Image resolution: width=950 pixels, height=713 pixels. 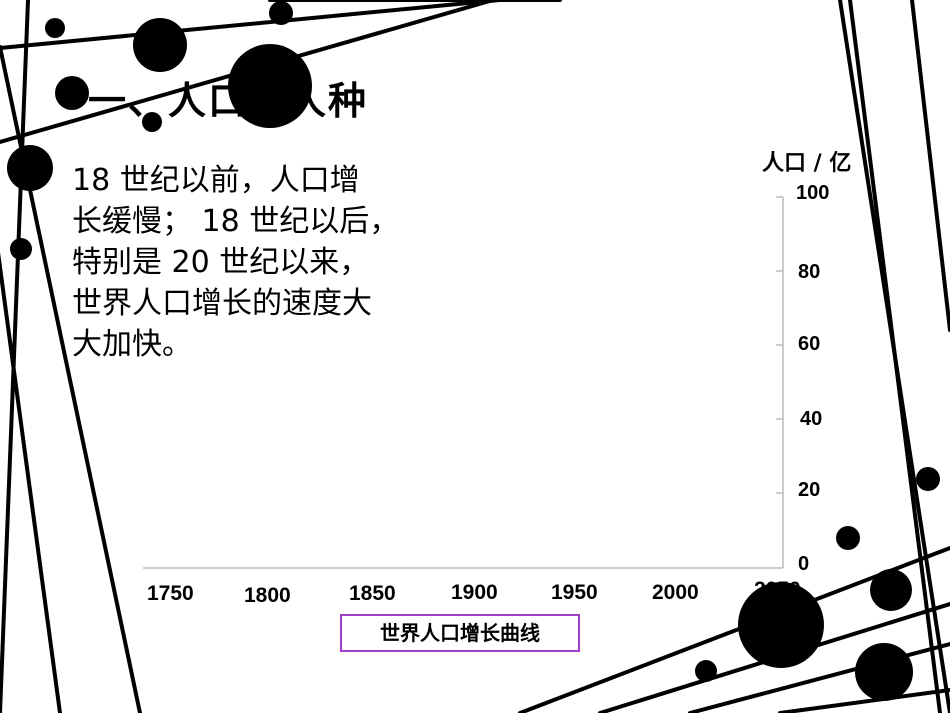 What do you see at coordinates (228, 101) in the screenshot?
I see `slide-title: 一、人口与人种` at bounding box center [228, 101].